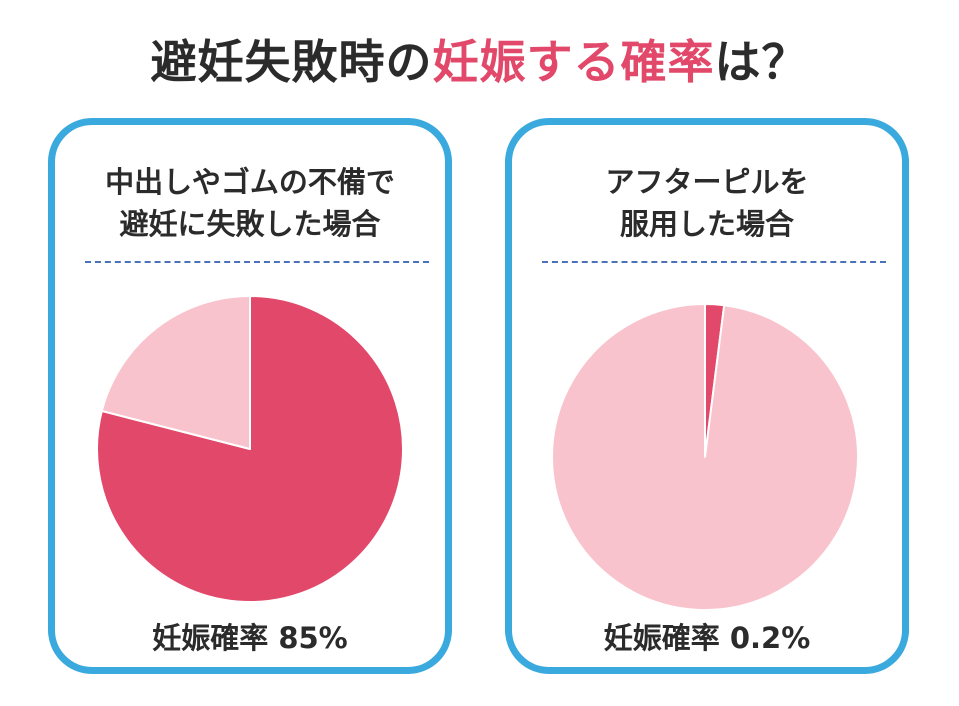  What do you see at coordinates (250, 203) in the screenshot?
I see `panel-heading: 中出しやゴムの不備で 避妊に失敗した場合` at bounding box center [250, 203].